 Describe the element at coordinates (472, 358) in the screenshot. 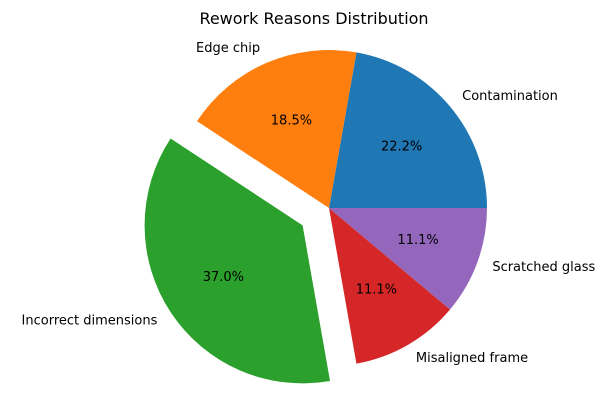

I see `category-label-misaligned-frame: Misaligned frame` at that location.